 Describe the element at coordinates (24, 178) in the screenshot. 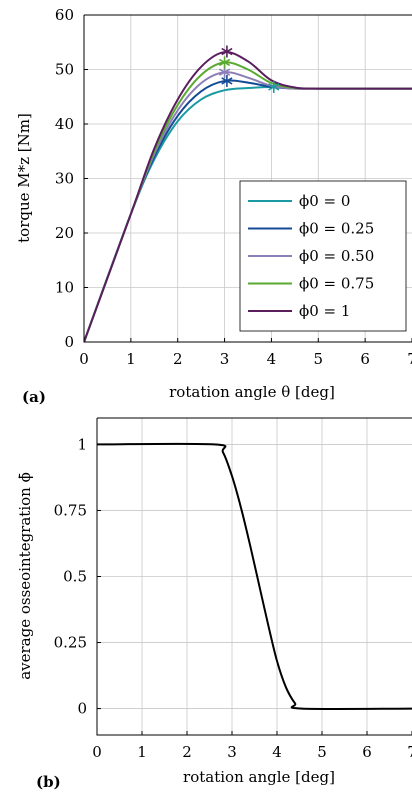

I see `chart-a-ylabel: torque M*z [Nm]` at that location.